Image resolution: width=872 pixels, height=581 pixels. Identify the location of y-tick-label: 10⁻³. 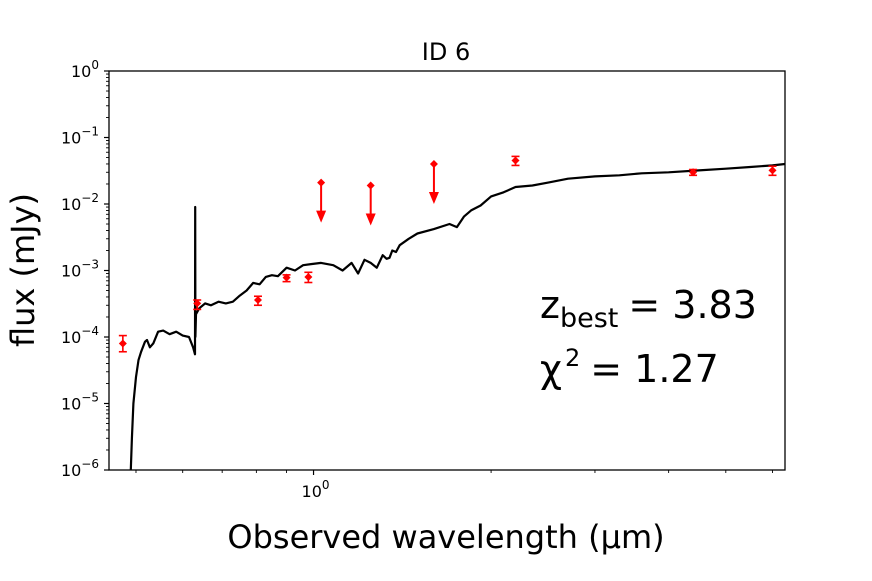
(80, 269).